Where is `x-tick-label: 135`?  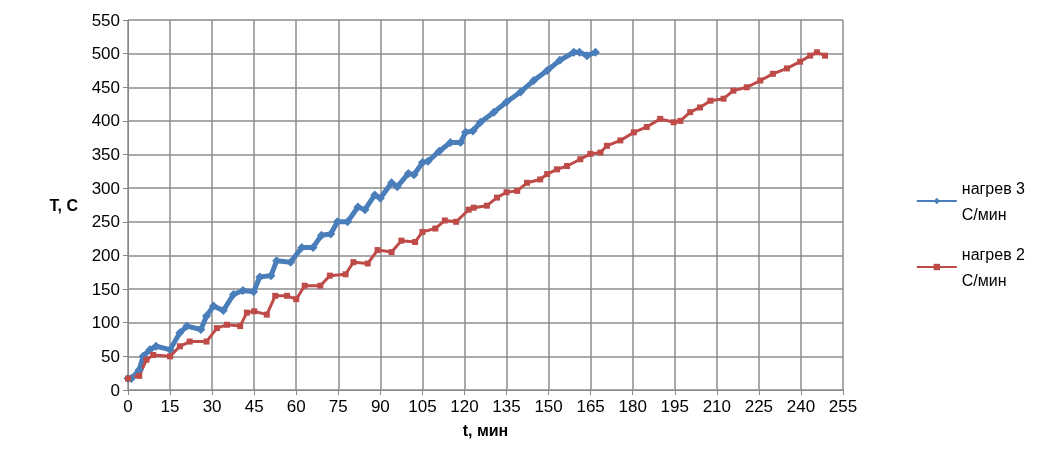 x-tick-label: 135 is located at coordinates (506, 406).